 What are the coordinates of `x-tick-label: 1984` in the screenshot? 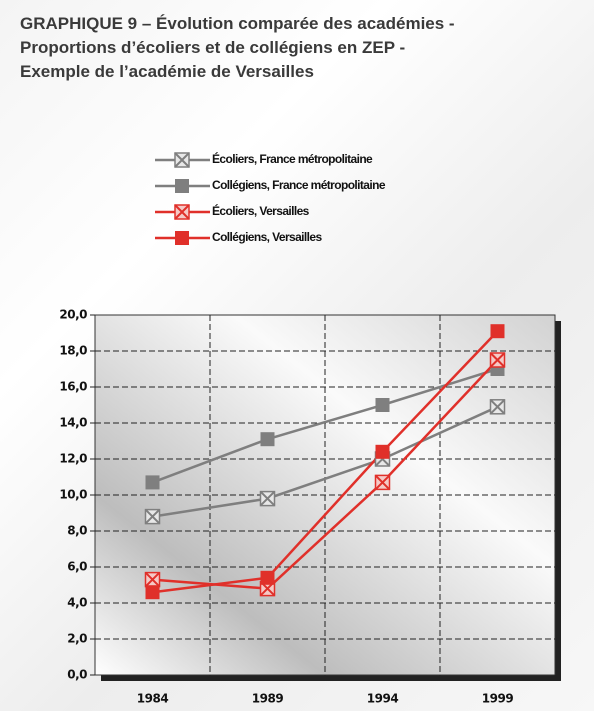 It's located at (153, 699).